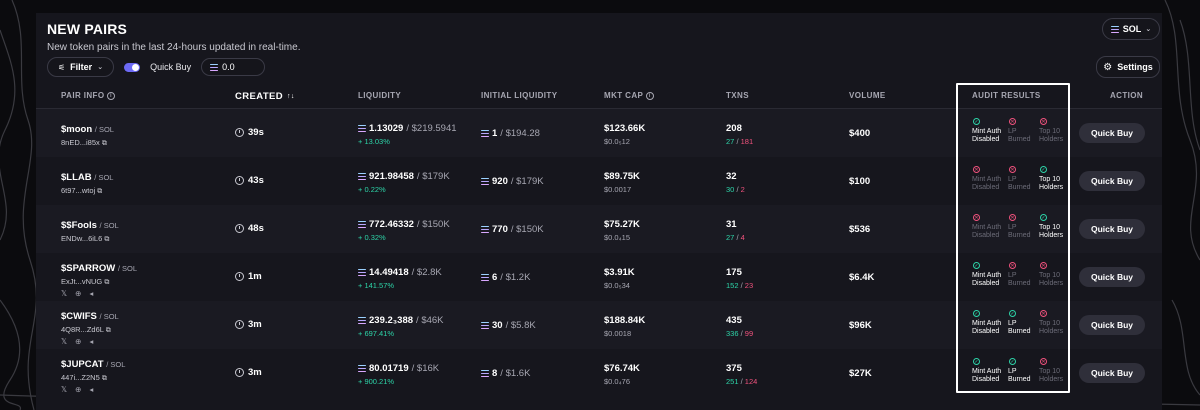  Describe the element at coordinates (747, 141) in the screenshot. I see `txns-sells: 181` at that location.